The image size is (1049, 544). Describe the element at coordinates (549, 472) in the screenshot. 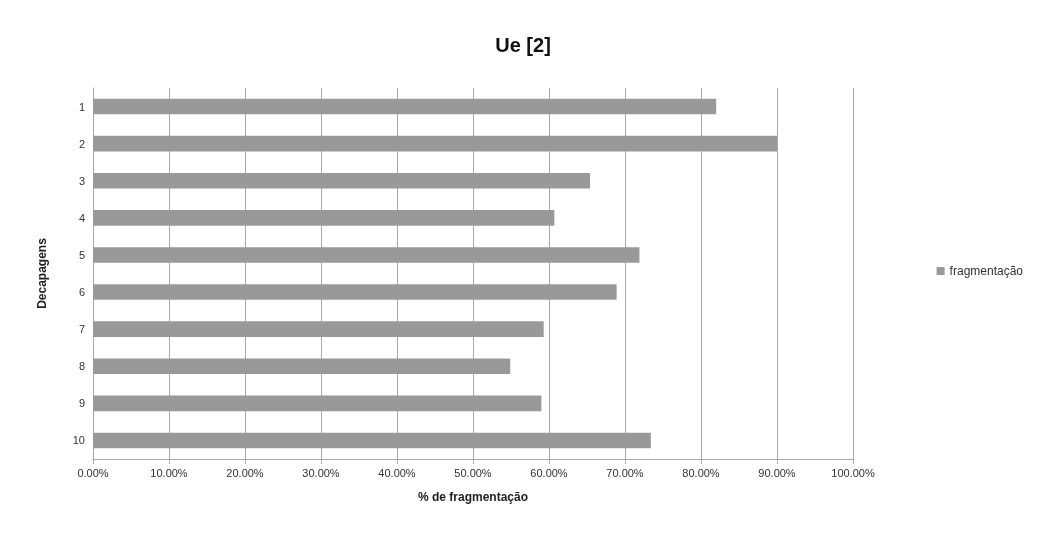

I see `x-tick-label: 60.00%` at that location.